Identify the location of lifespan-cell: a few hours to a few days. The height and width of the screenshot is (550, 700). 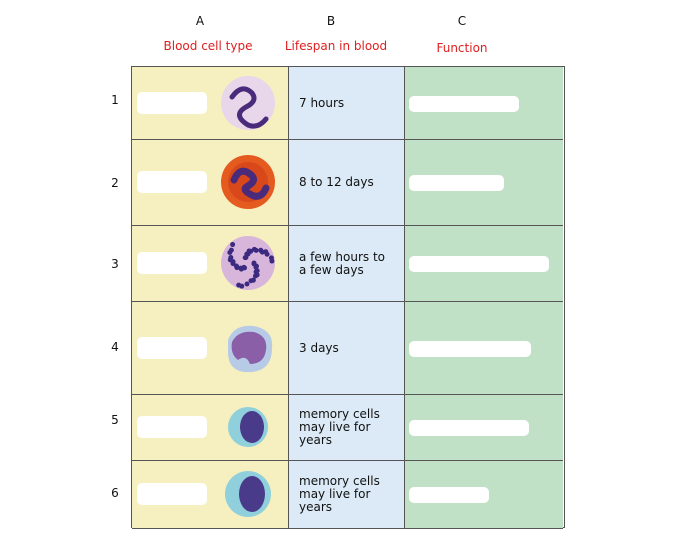
(347, 264).